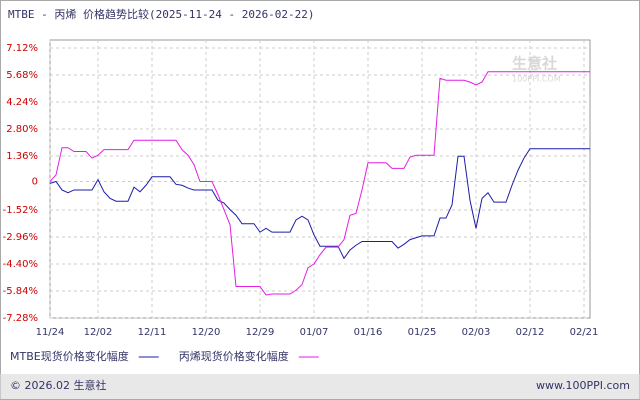 Image resolution: width=640 pixels, height=400 pixels. Describe the element at coordinates (98, 332) in the screenshot. I see `x-tick-label: 12/02` at that location.